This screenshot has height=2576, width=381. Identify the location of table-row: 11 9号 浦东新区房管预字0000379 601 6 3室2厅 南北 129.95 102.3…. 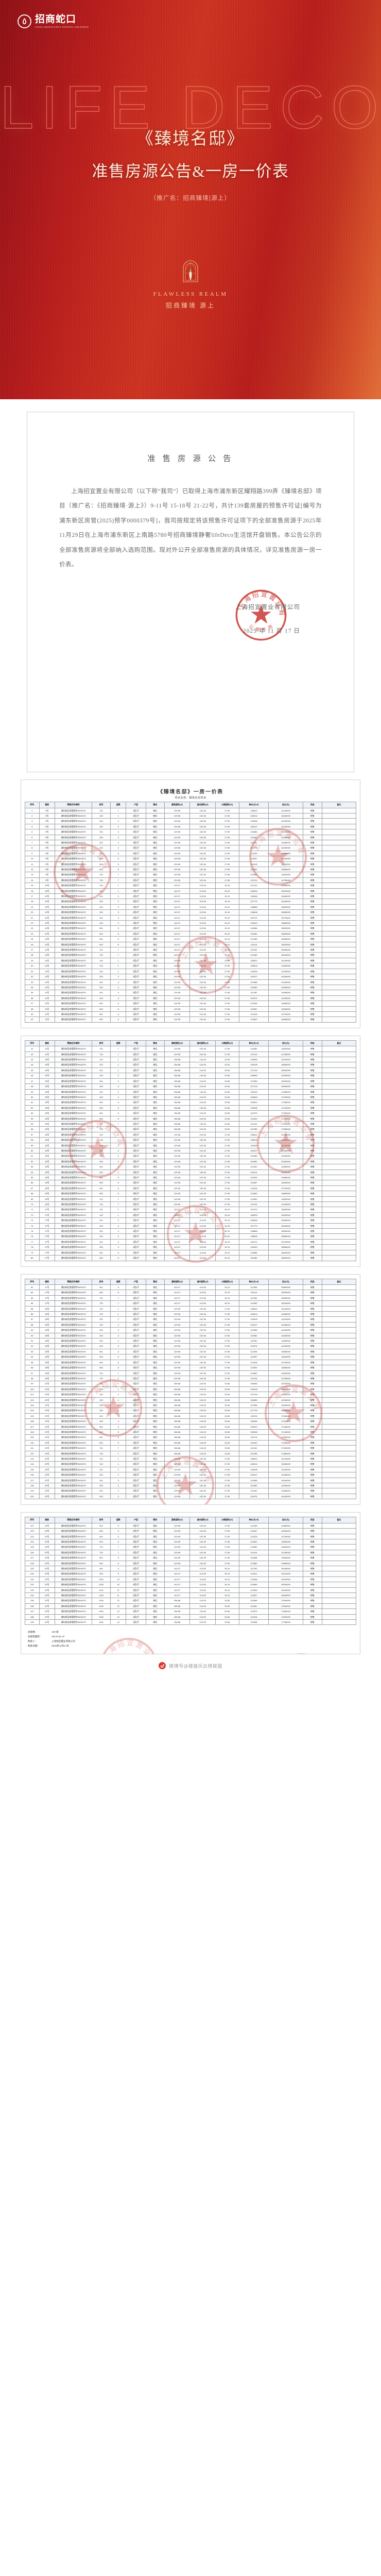
(191, 864).